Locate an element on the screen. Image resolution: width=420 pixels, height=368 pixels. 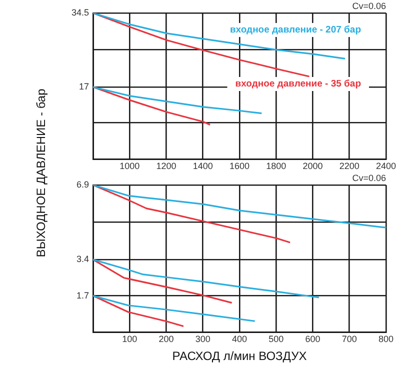
series-label: входное давление - 207 бар is located at coordinates (296, 30).